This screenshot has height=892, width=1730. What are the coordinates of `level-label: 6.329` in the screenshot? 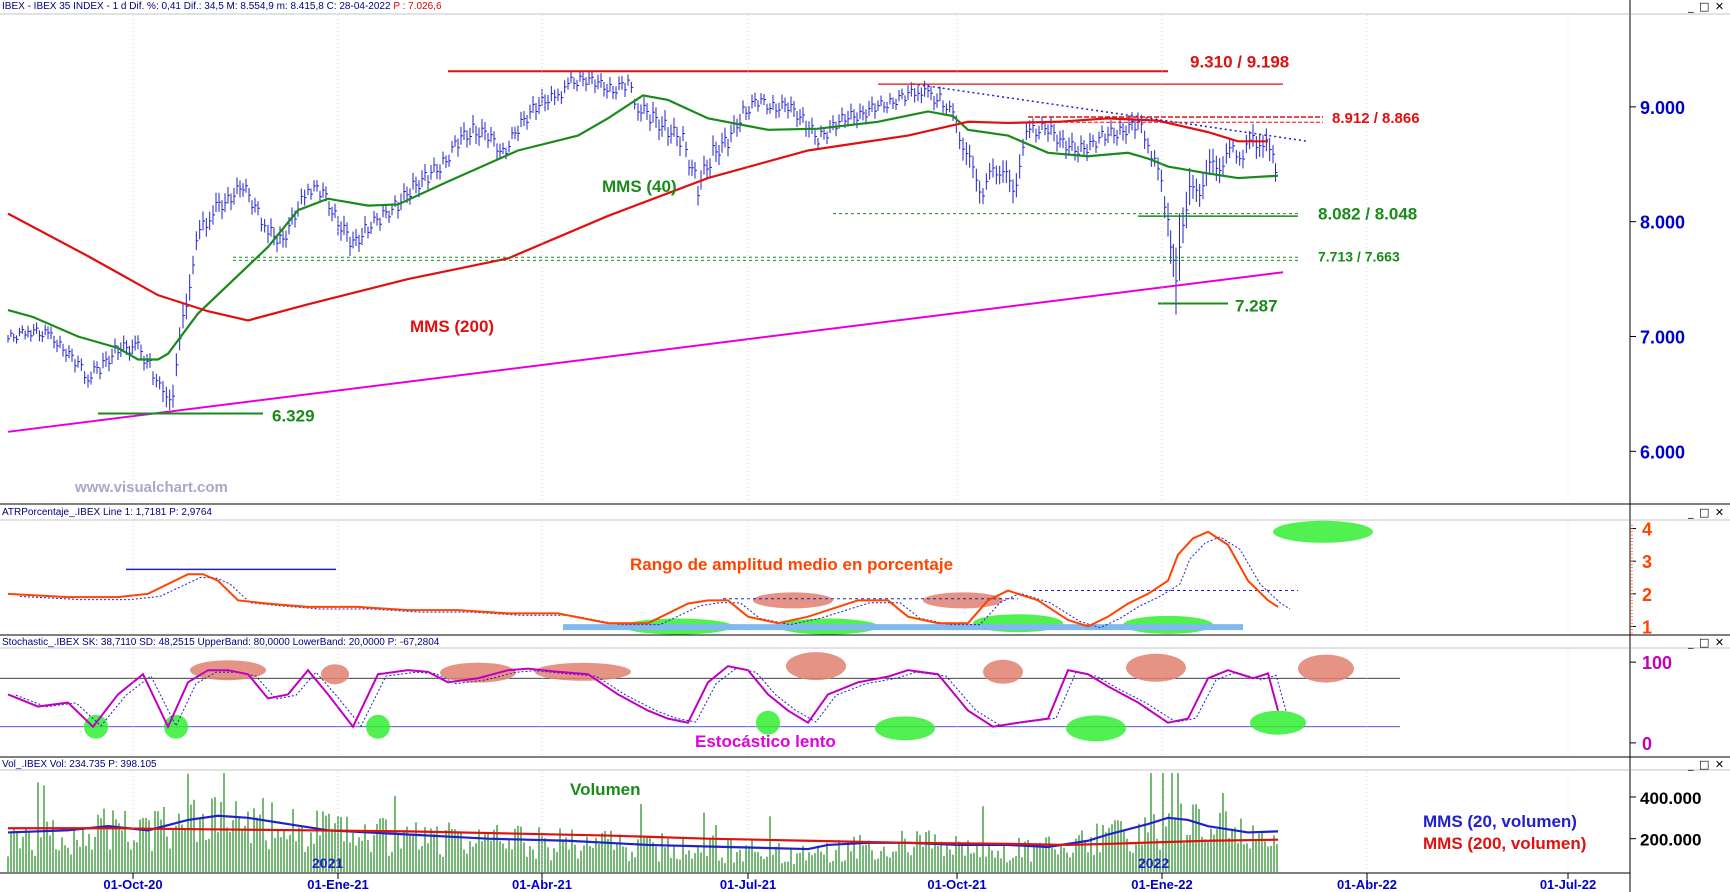 It's located at (293, 416).